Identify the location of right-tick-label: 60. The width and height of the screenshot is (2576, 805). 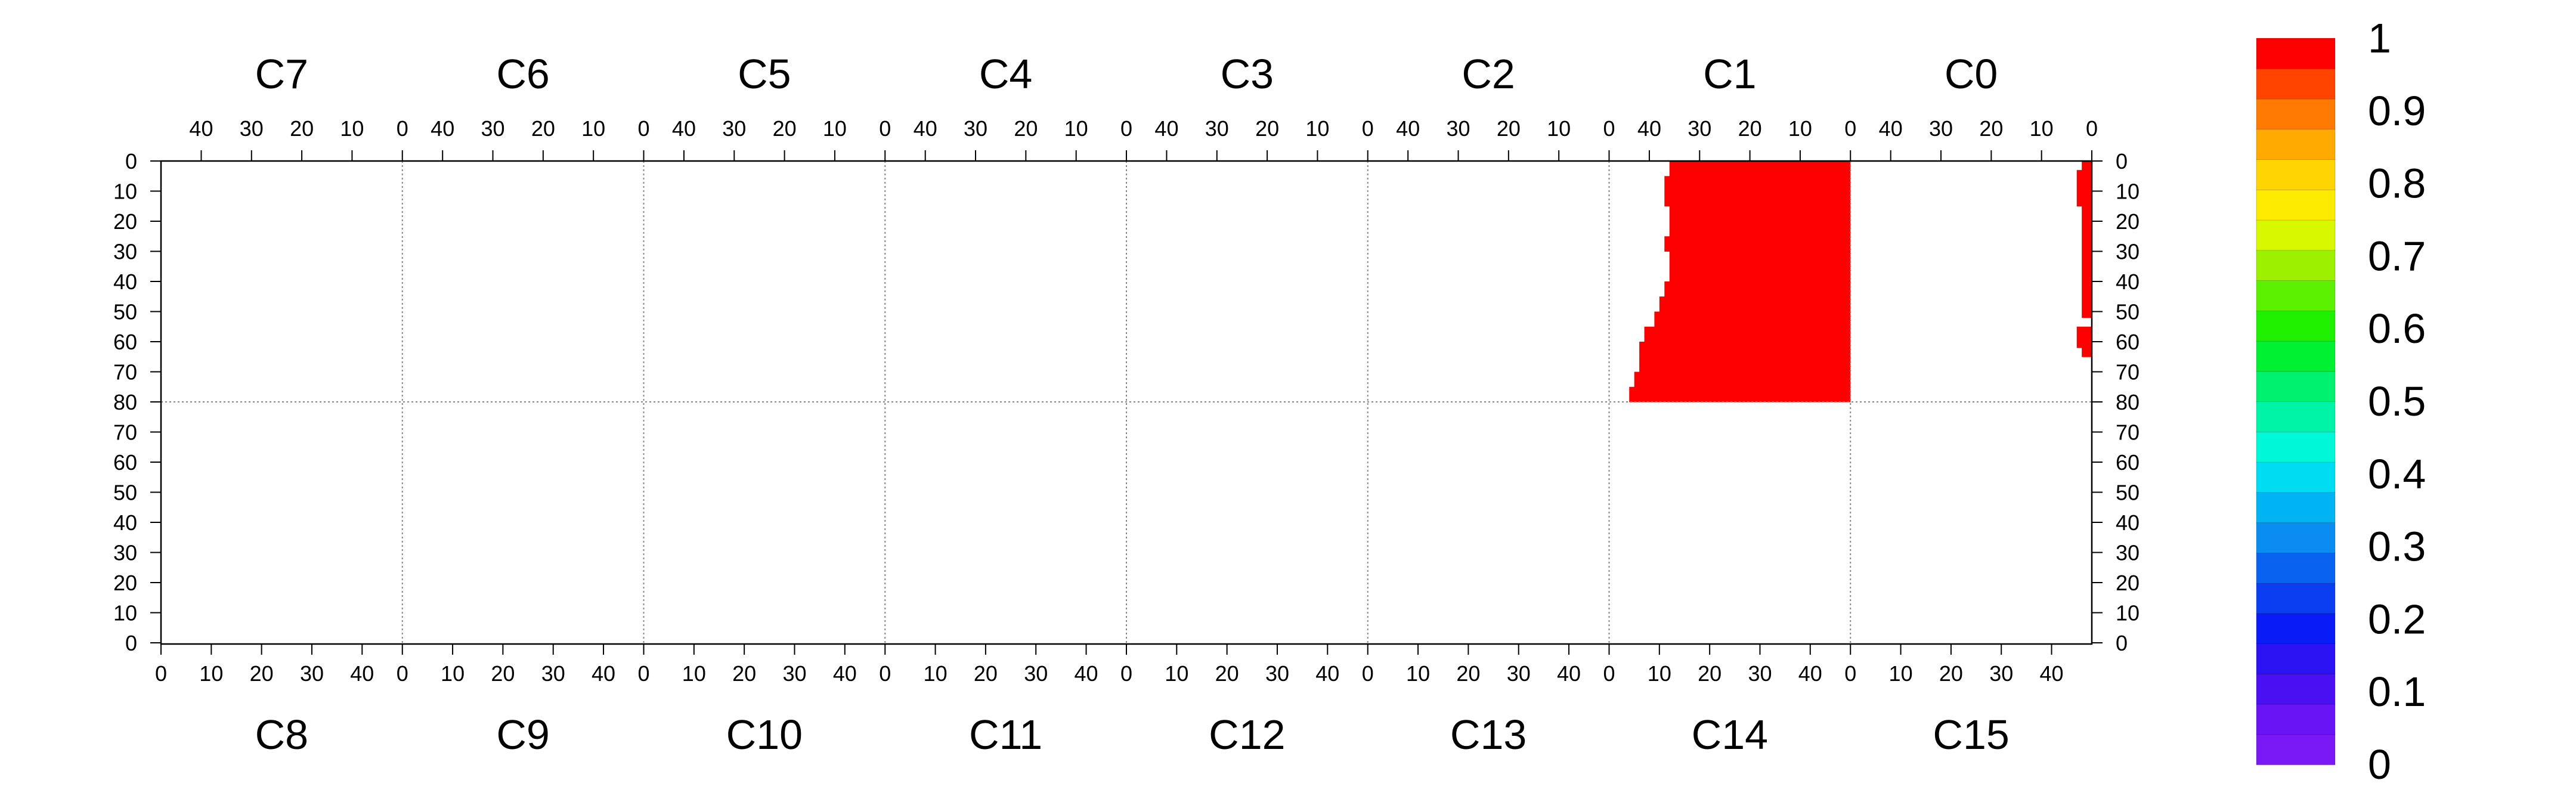
(2128, 462).